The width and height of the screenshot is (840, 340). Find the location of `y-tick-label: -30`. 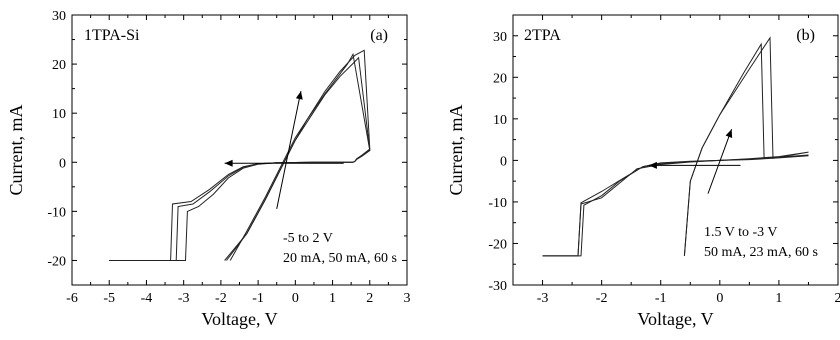

y-tick-label: -30 is located at coordinates (497, 286).